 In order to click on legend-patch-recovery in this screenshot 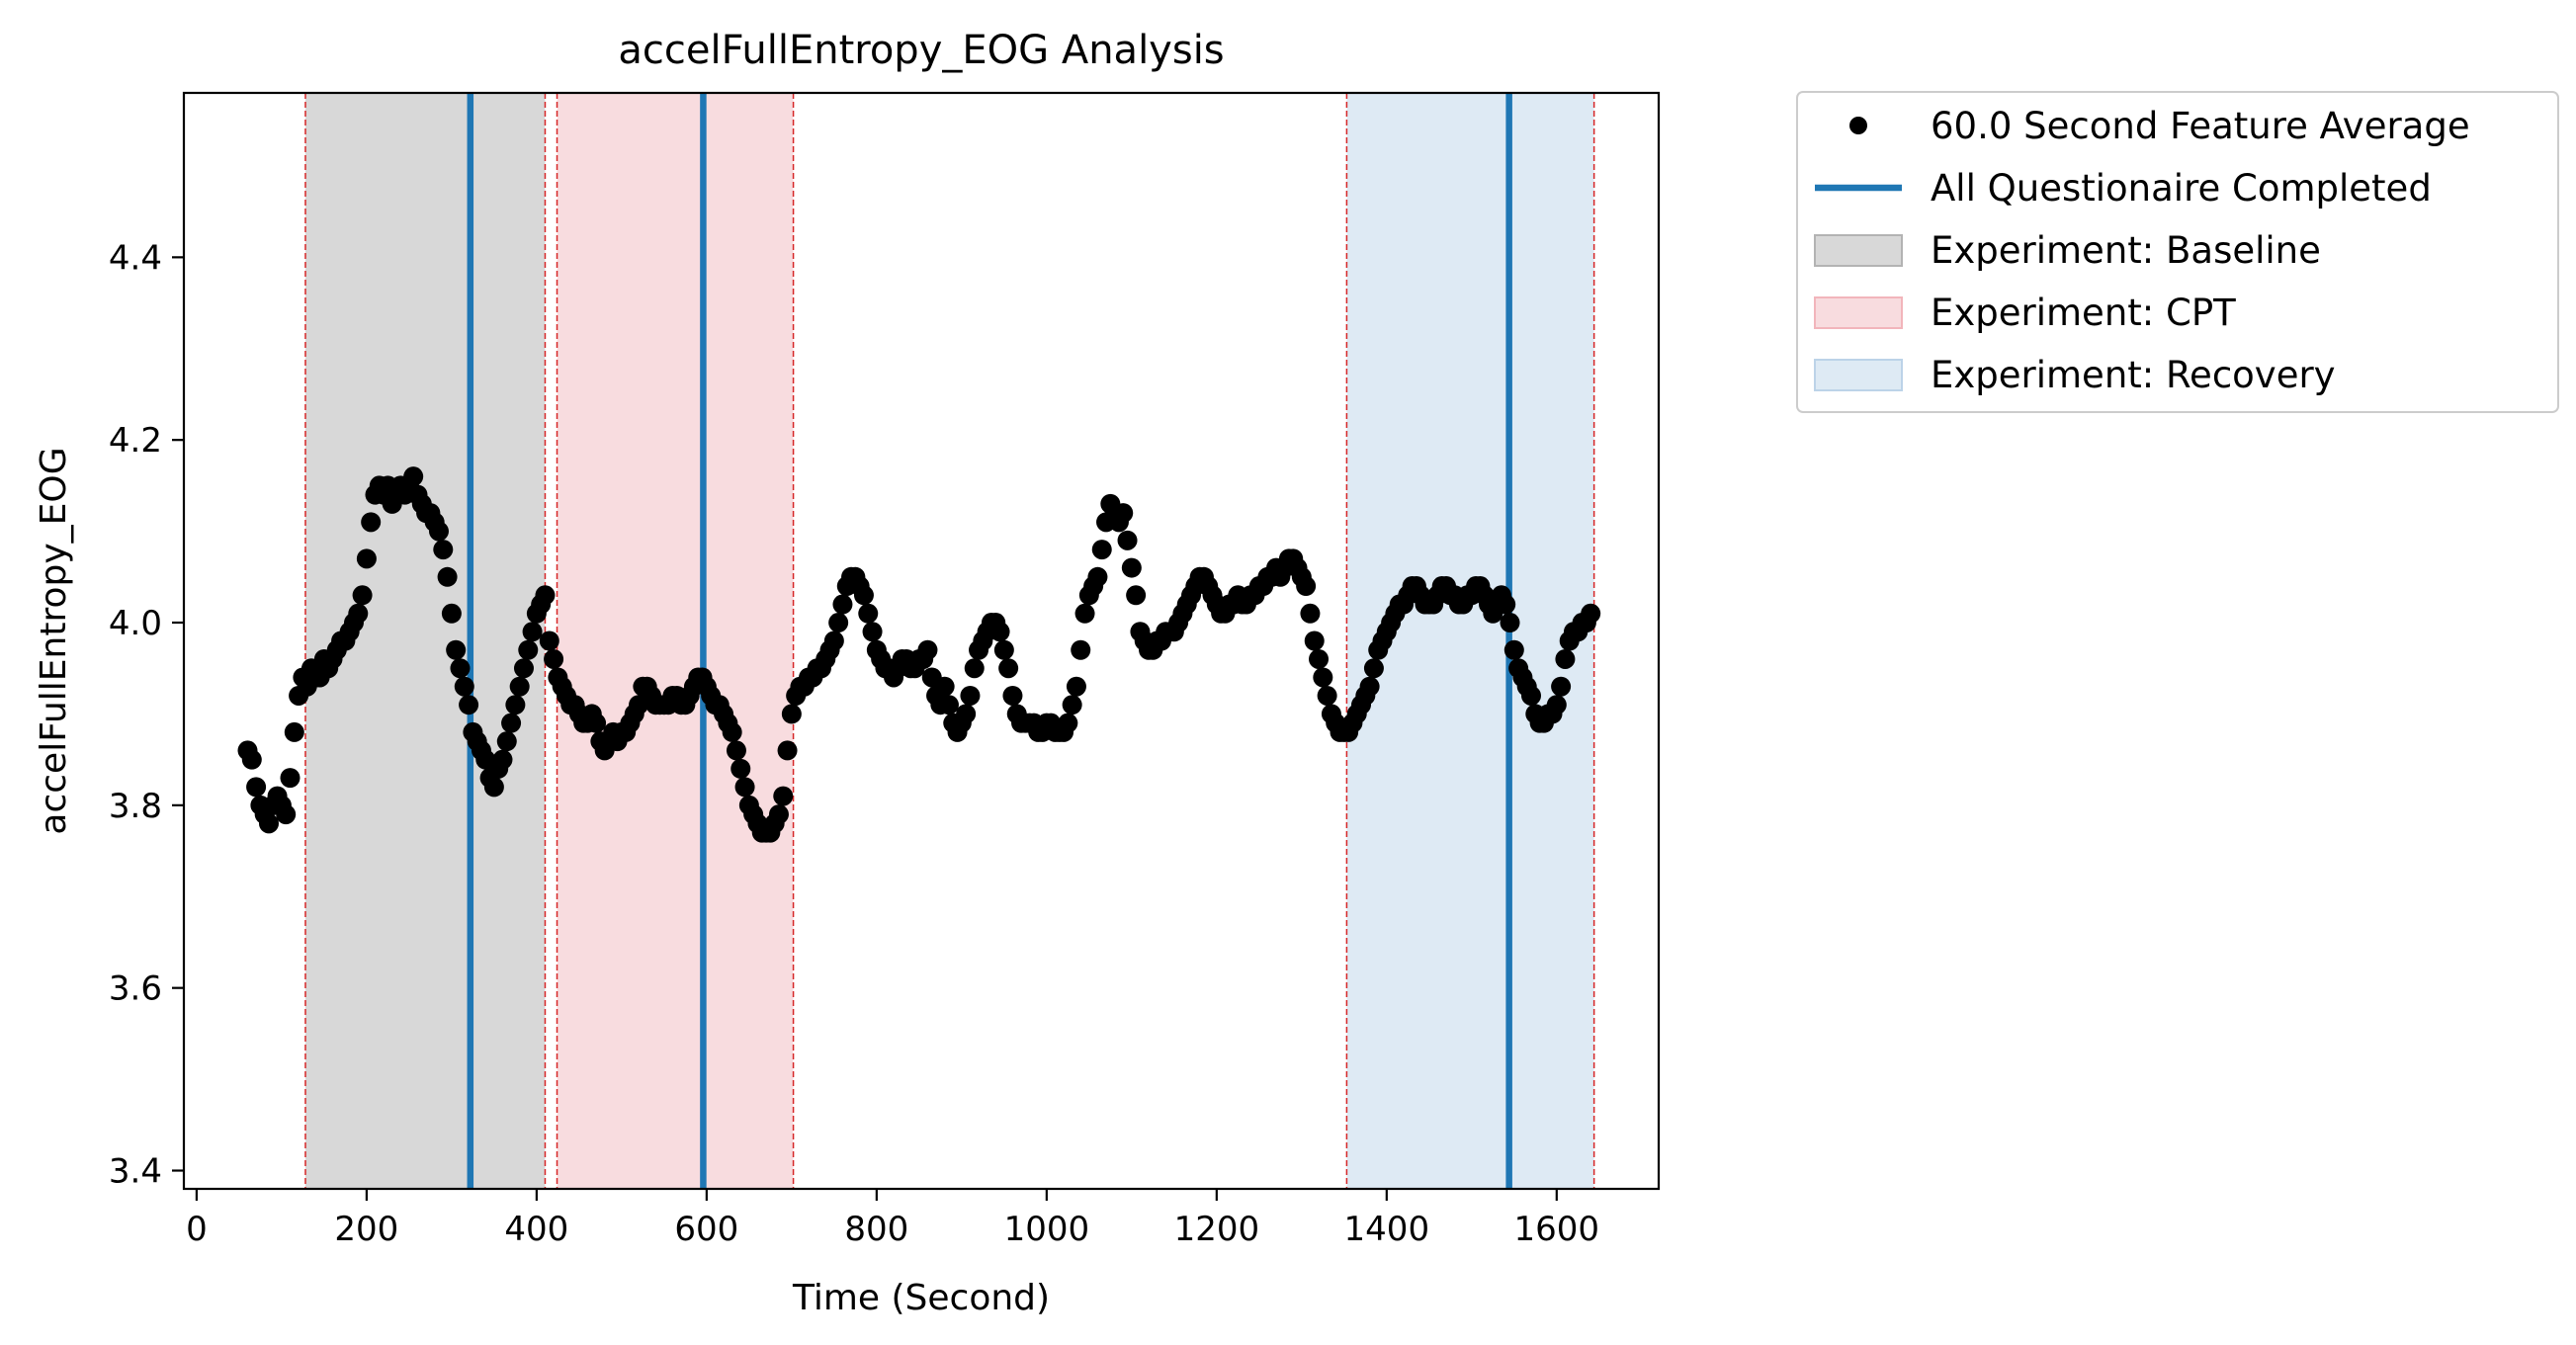, I will do `click(1858, 375)`.